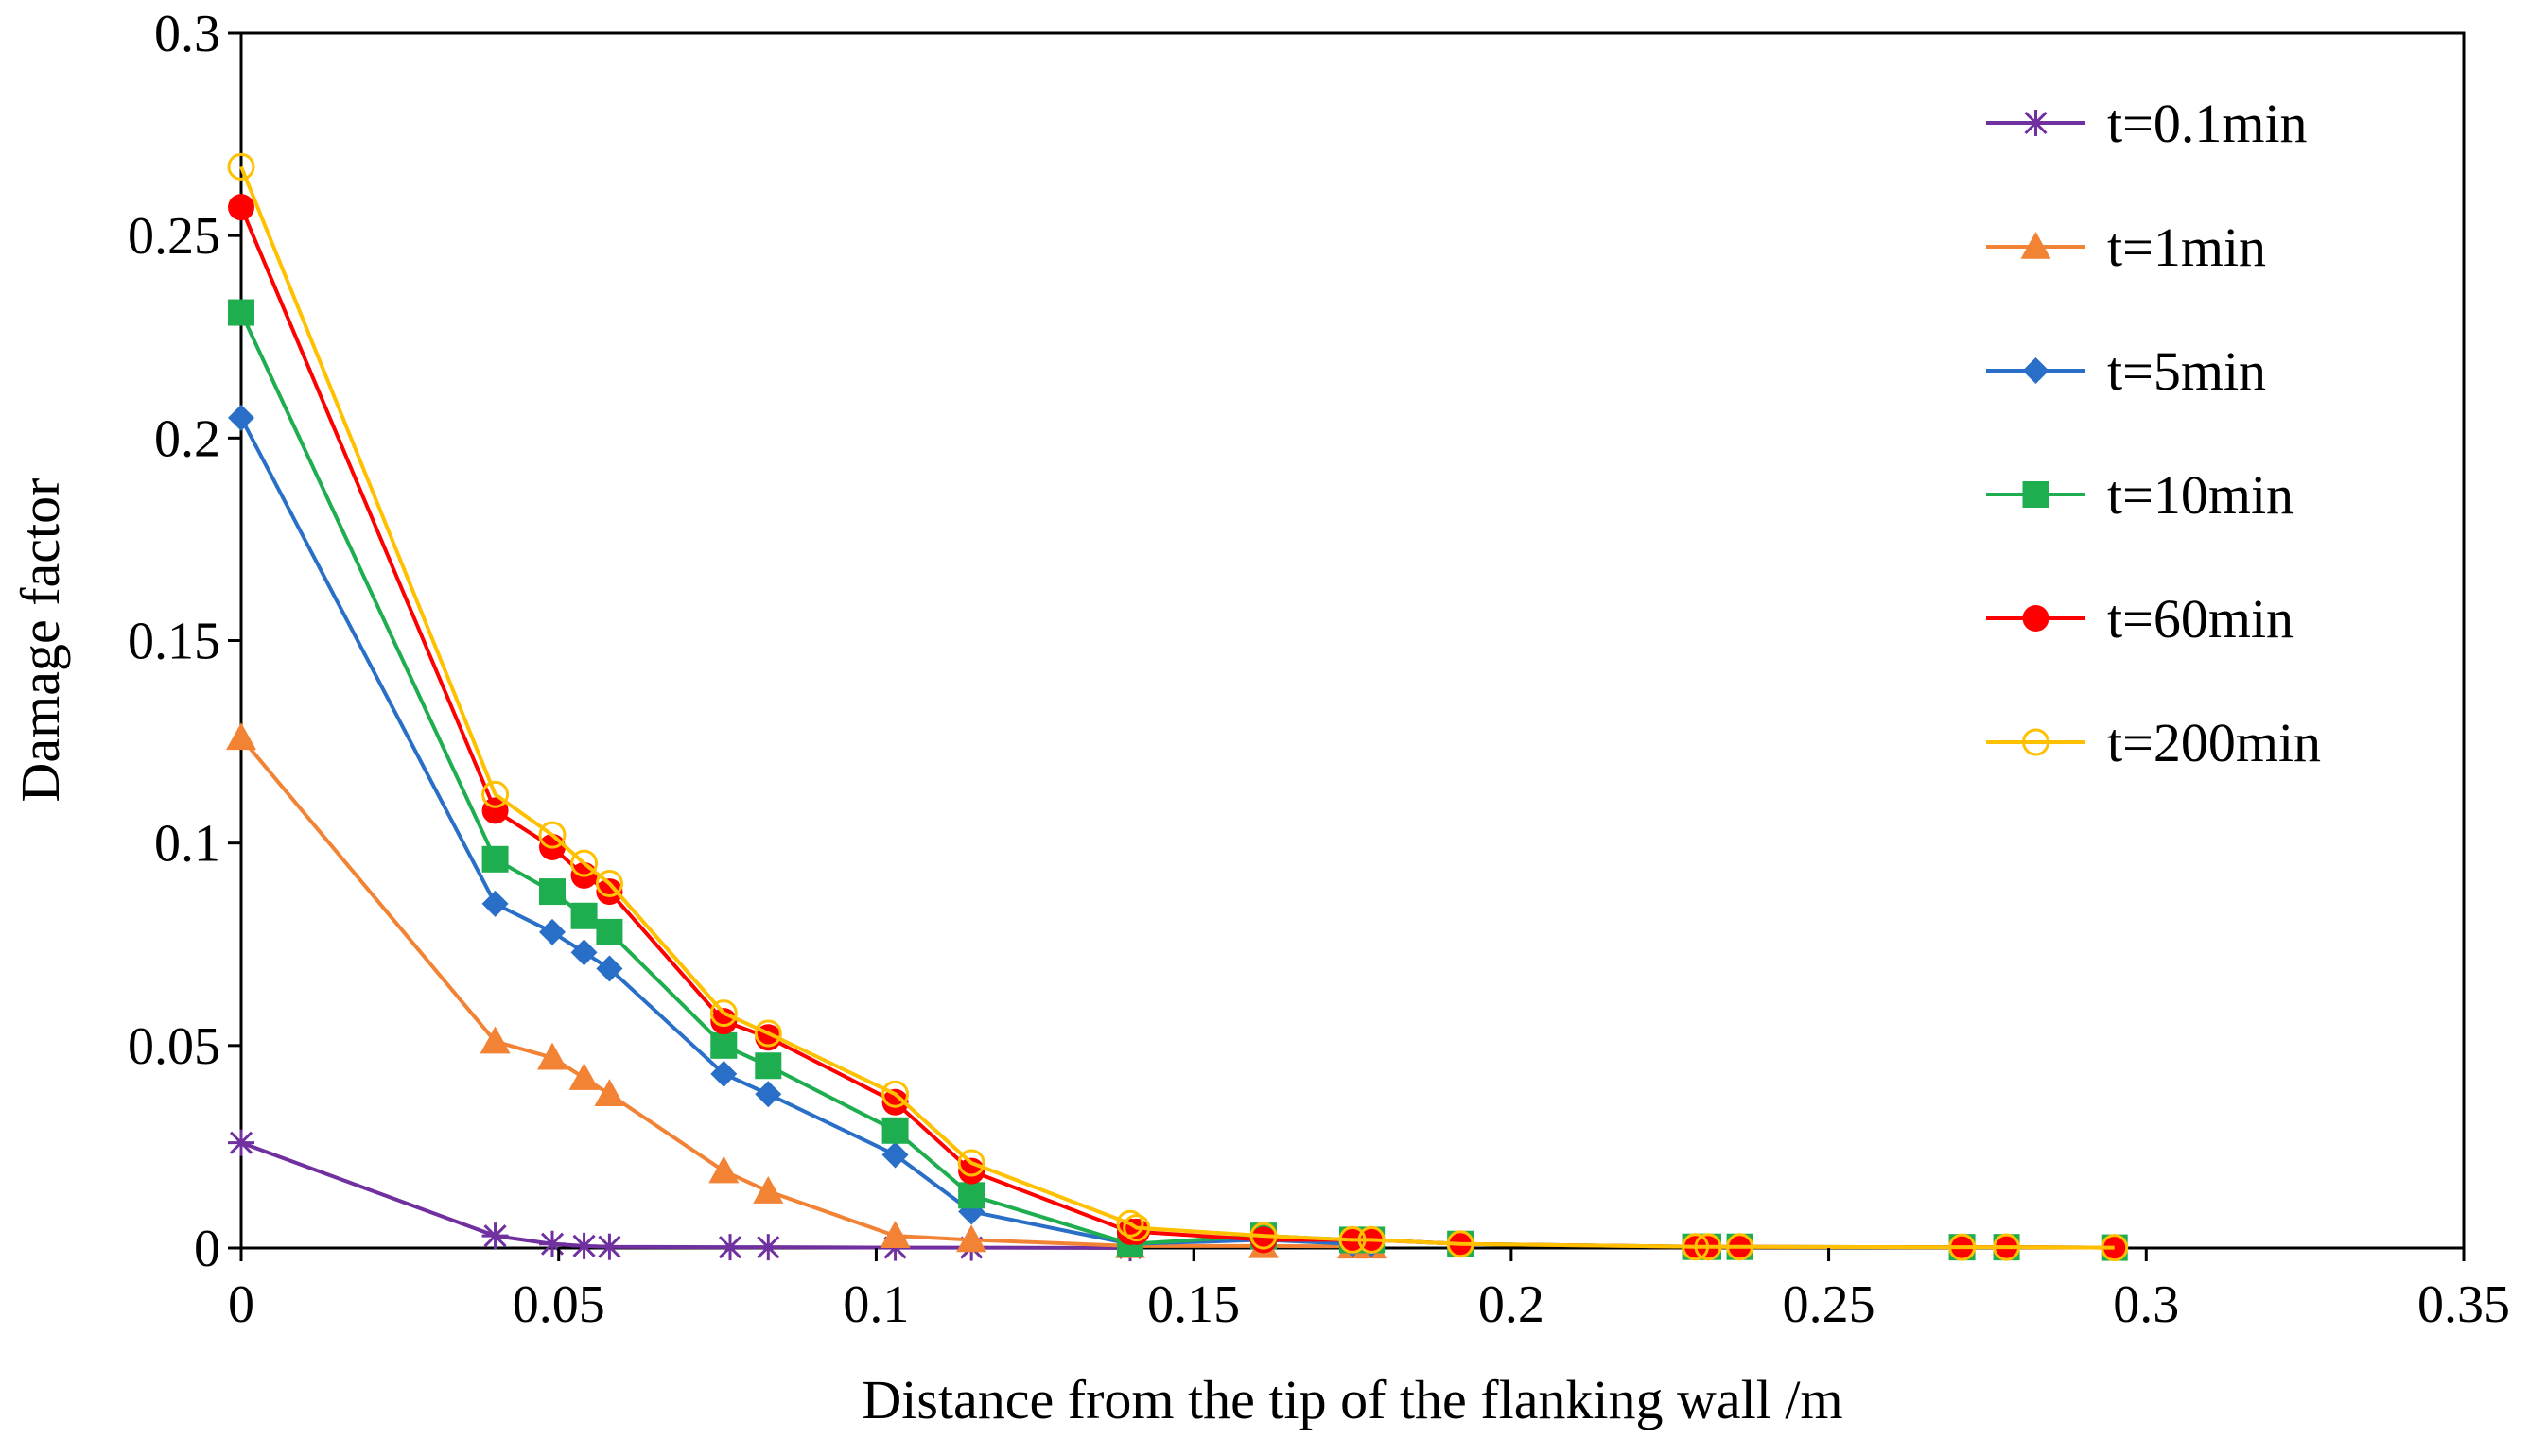 This screenshot has height=1456, width=2529. Describe the element at coordinates (1369, 1291) in the screenshot. I see `x-axis: 0 0.05 0.1 0.15 0.2 0.25 0.3 0.35` at that location.